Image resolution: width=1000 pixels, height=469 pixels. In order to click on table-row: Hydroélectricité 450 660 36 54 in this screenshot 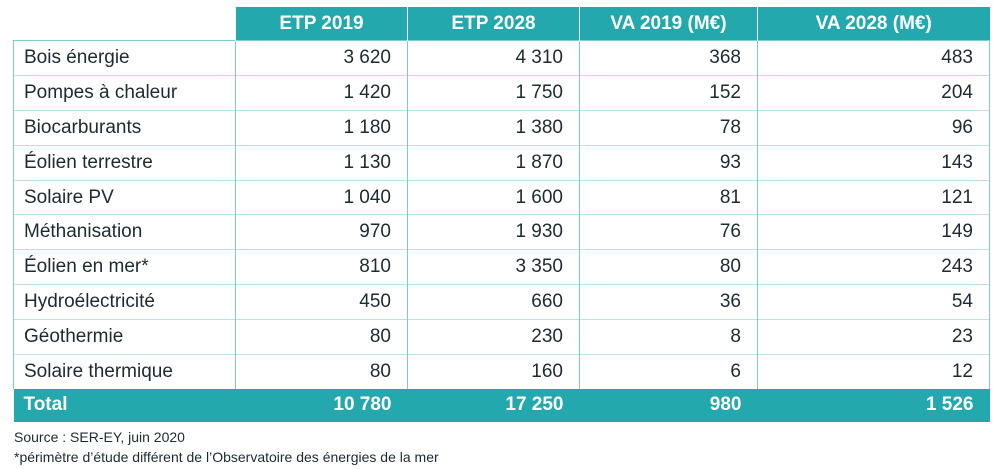, I will do `click(501, 302)`.